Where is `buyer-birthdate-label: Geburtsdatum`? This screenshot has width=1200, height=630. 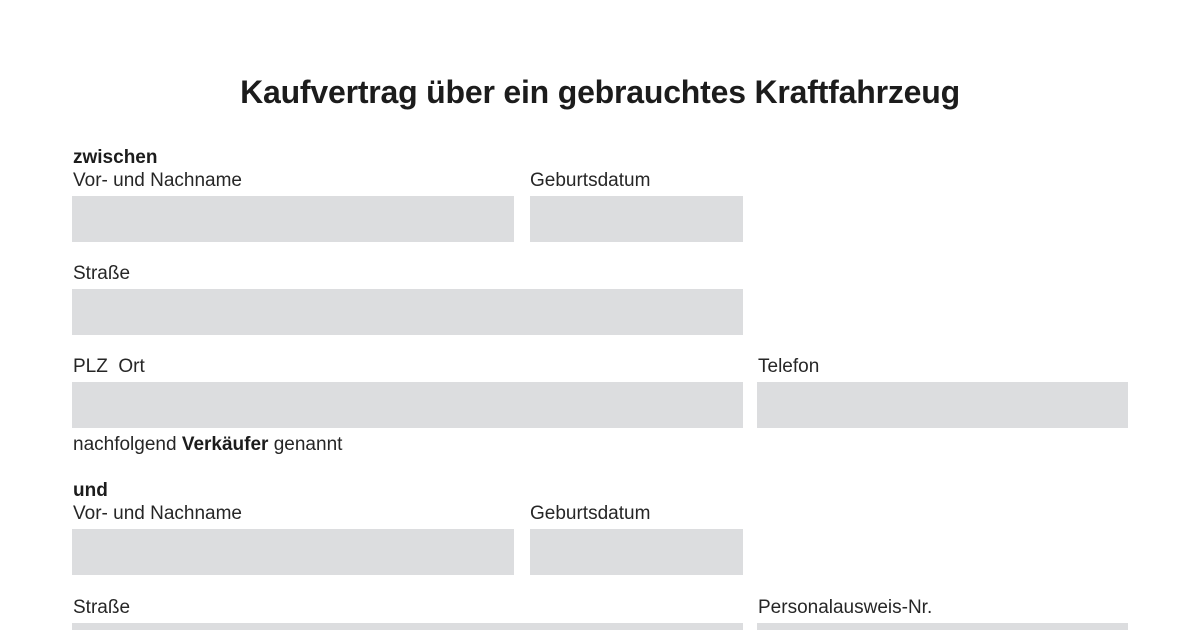
buyer-birthdate-label: Geburtsdatum is located at coordinates (590, 513).